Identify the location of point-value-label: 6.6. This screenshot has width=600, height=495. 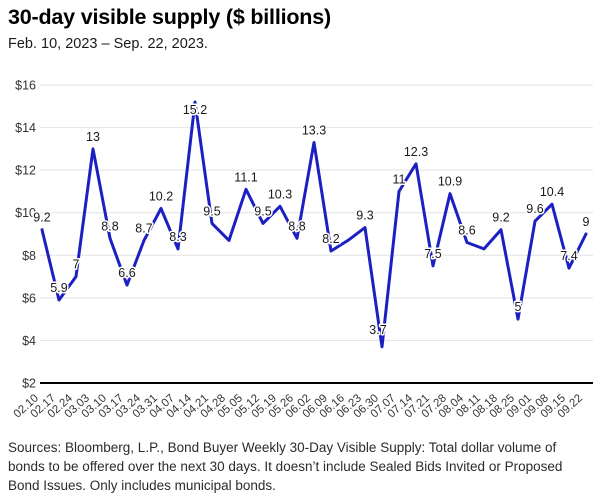
(126, 273).